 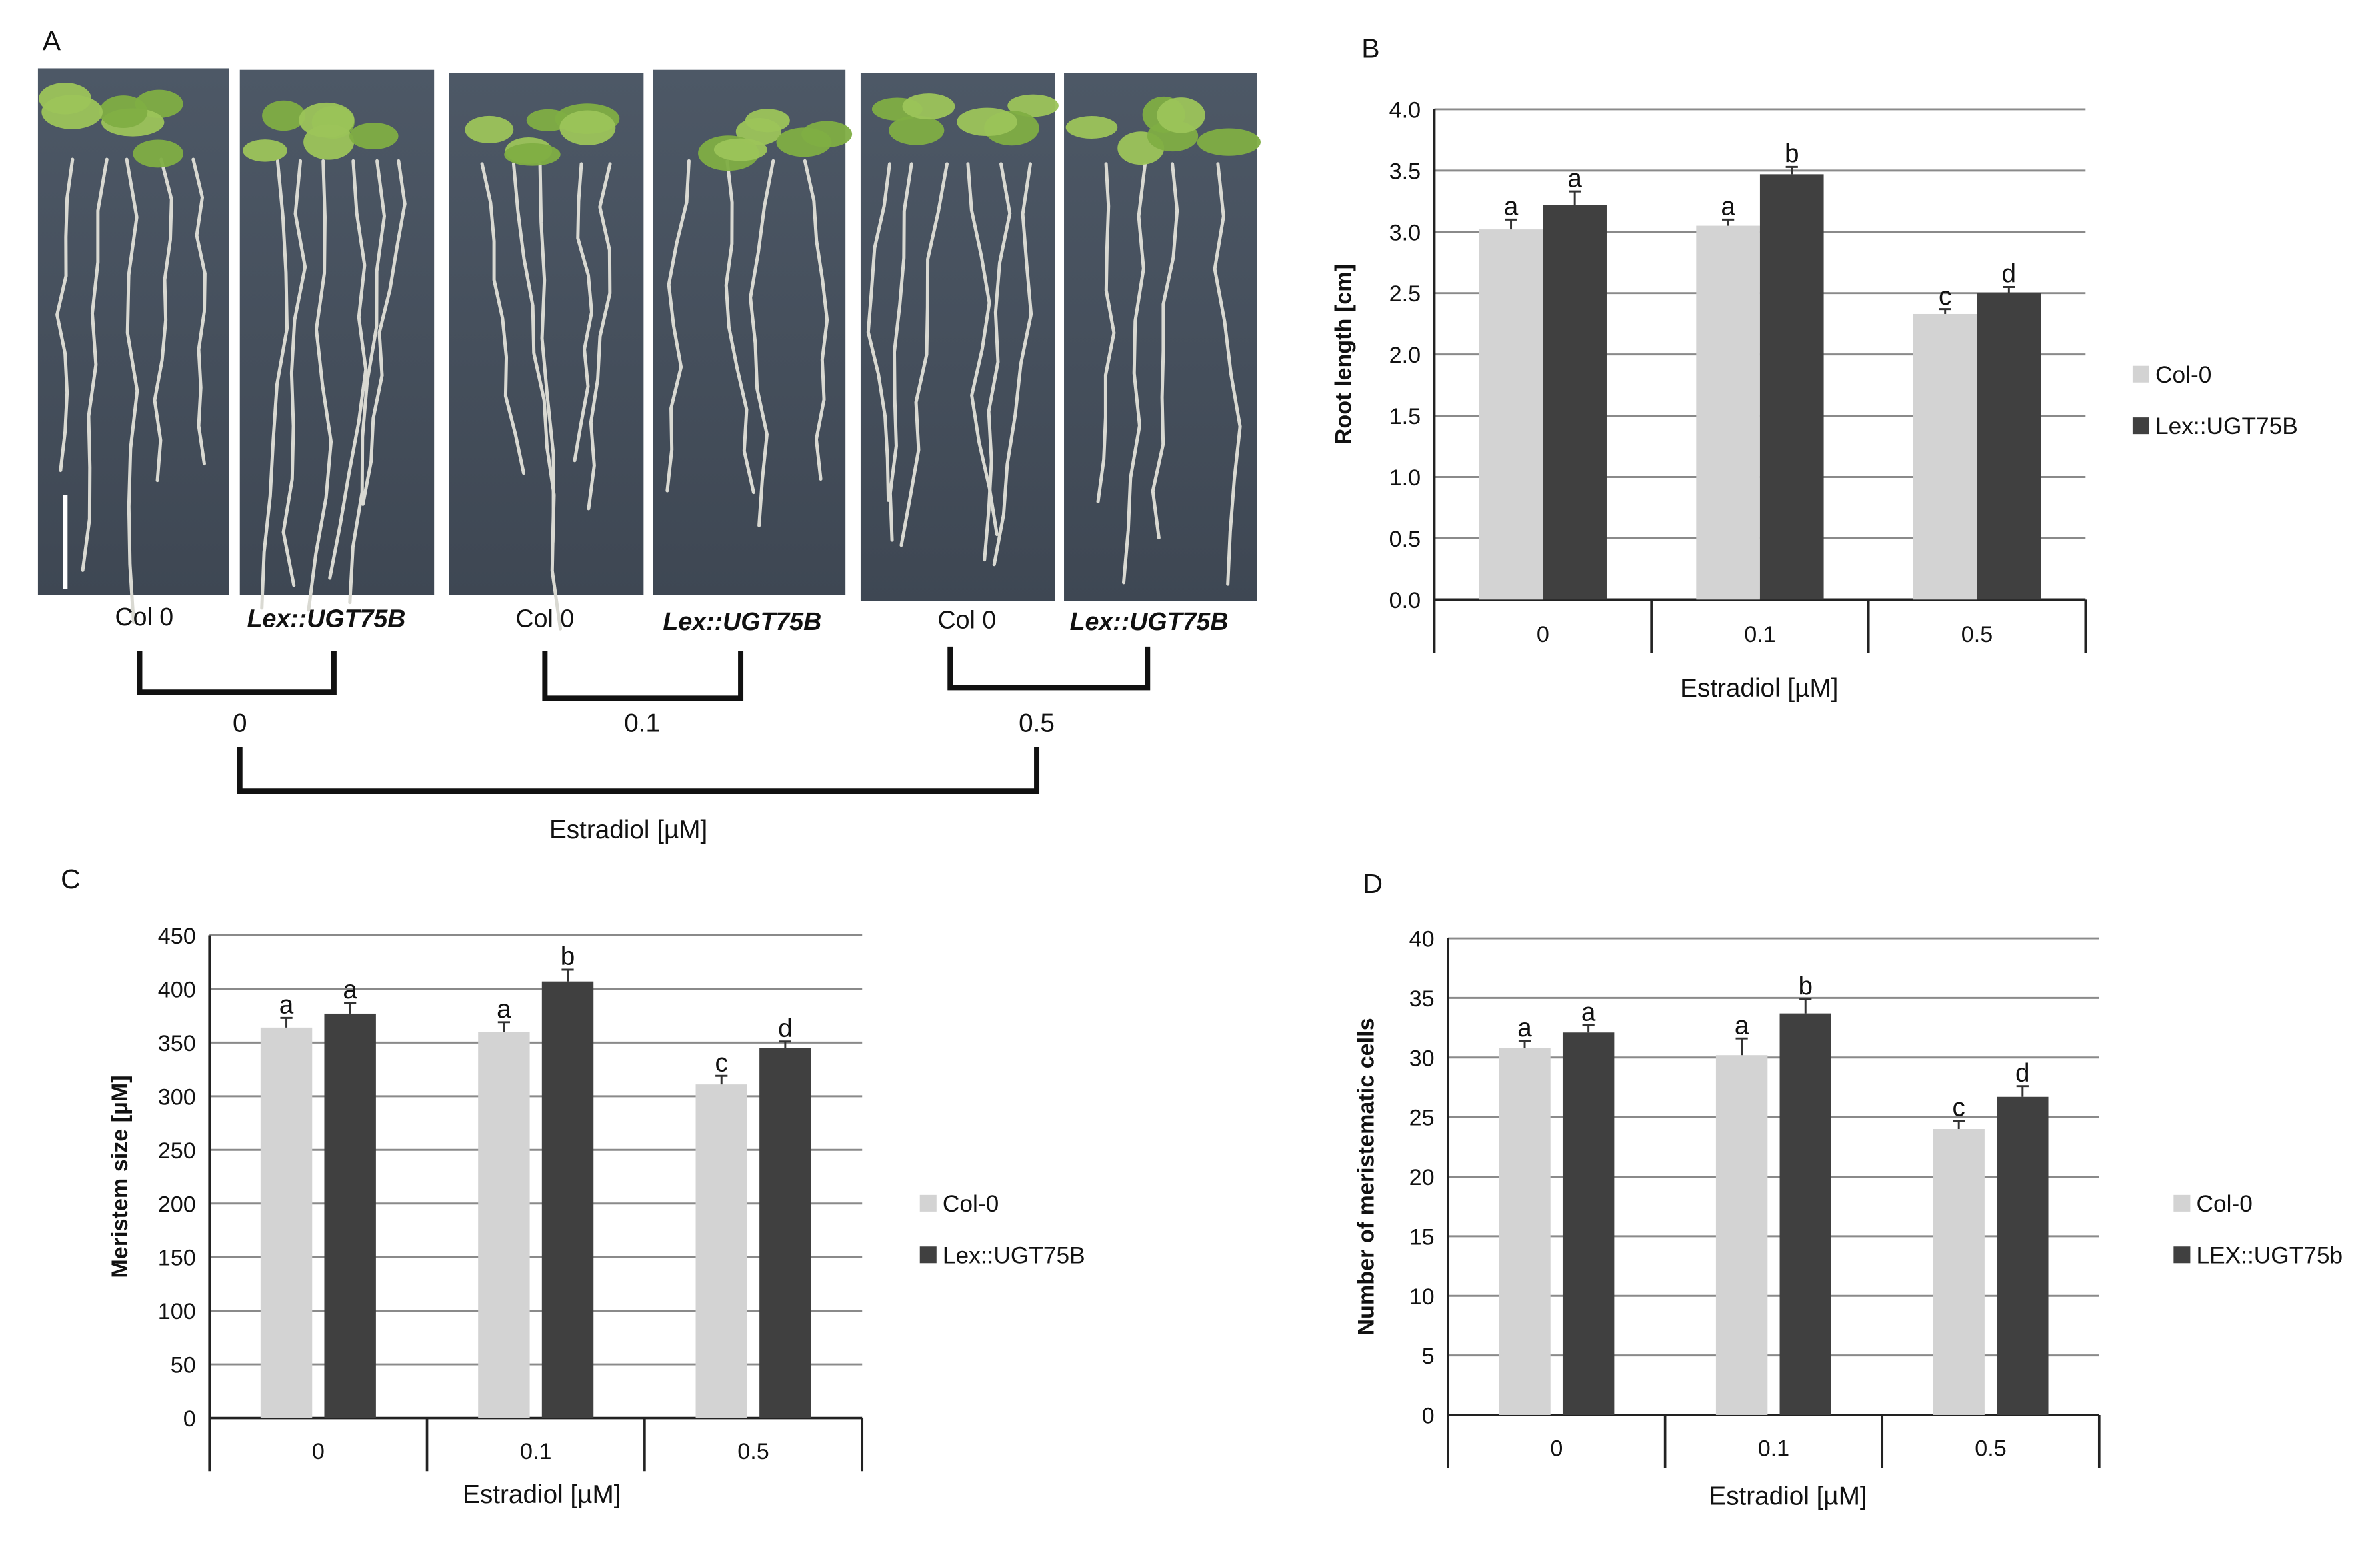 I want to click on y-tick-label: 100, so click(x=177, y=1311).